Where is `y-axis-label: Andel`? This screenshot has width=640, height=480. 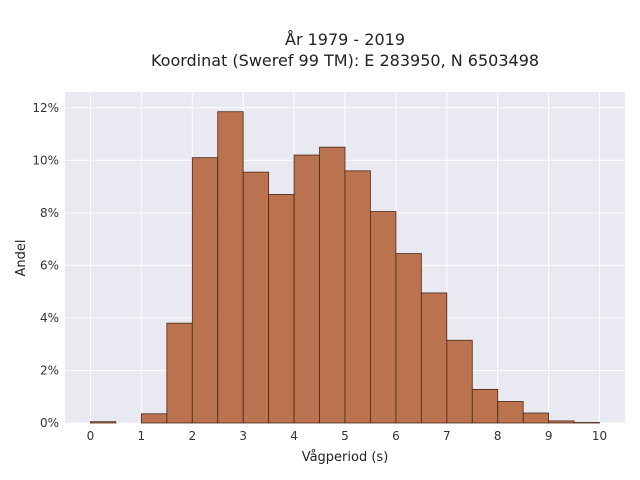 y-axis-label: Andel is located at coordinates (21, 258).